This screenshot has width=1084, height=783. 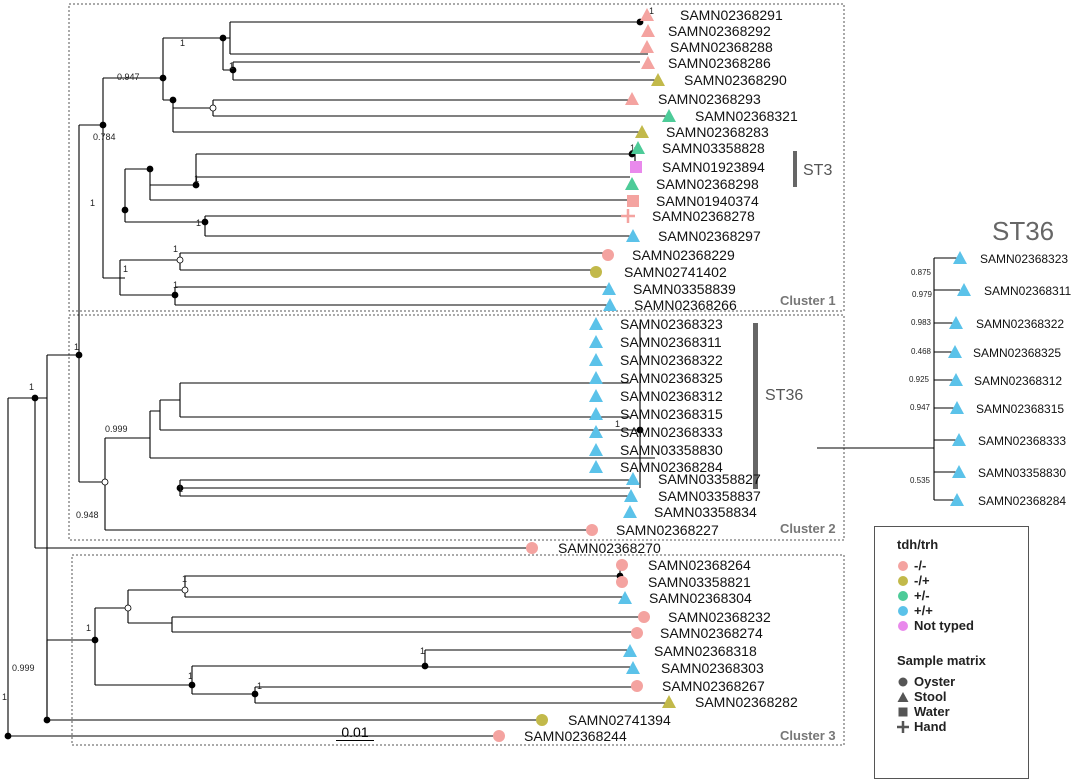 What do you see at coordinates (1027, 291) in the screenshot?
I see `inset-leaf-label: SAMN02368311` at bounding box center [1027, 291].